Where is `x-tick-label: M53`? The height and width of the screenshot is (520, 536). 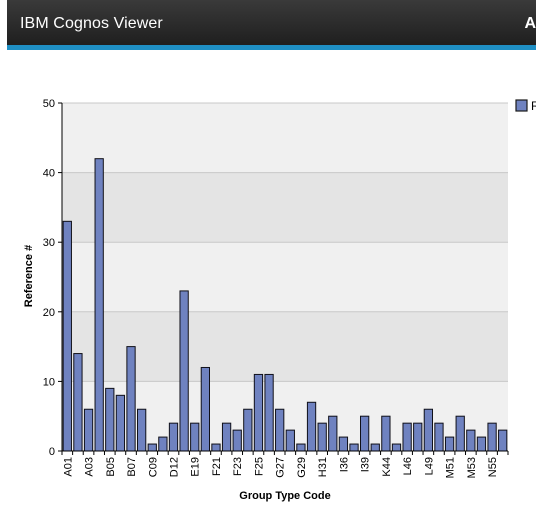 x-tick-label: M53 is located at coordinates (472, 467).